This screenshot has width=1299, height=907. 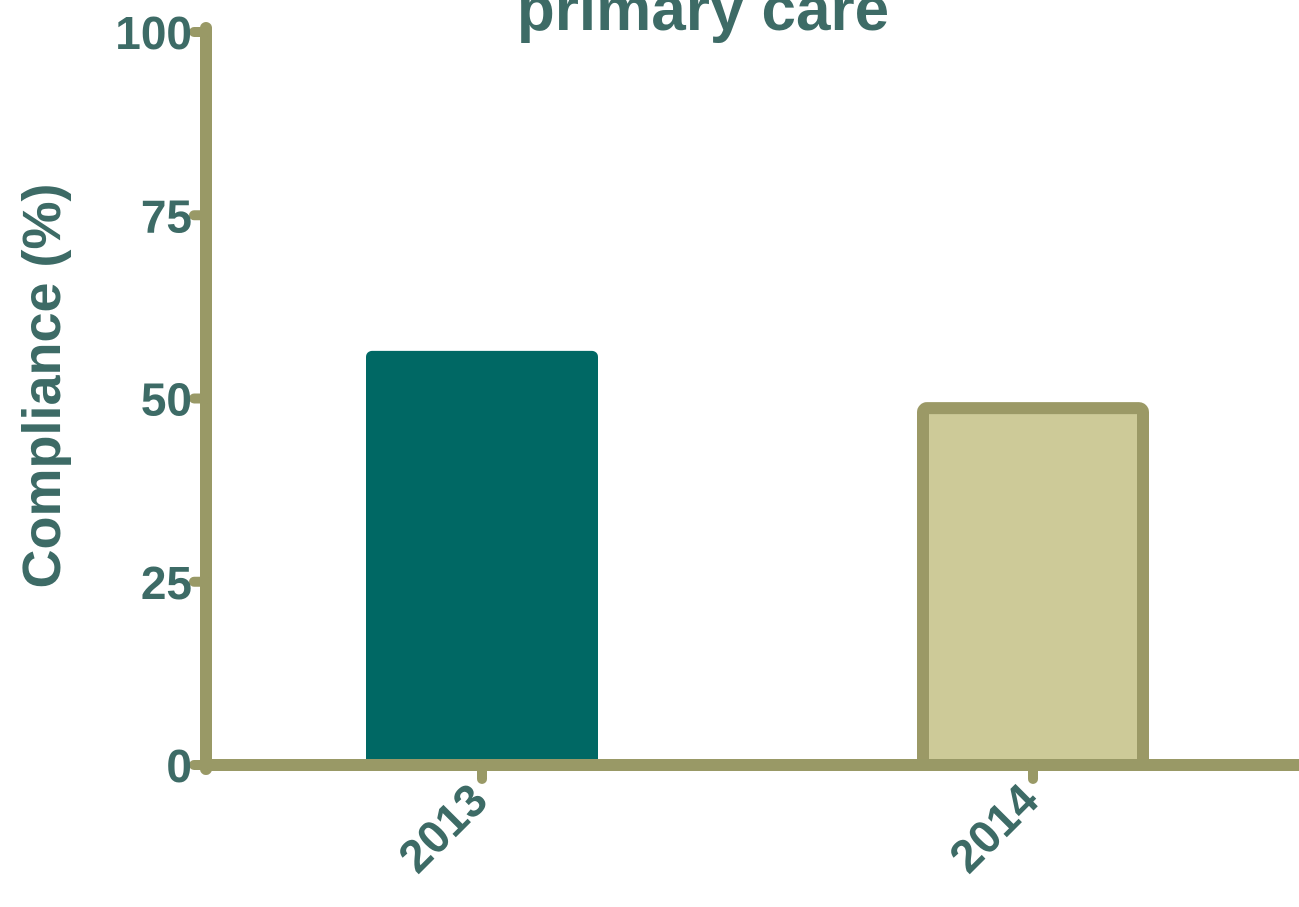 What do you see at coordinates (153, 33) in the screenshot?
I see `y-tick-label: 100` at bounding box center [153, 33].